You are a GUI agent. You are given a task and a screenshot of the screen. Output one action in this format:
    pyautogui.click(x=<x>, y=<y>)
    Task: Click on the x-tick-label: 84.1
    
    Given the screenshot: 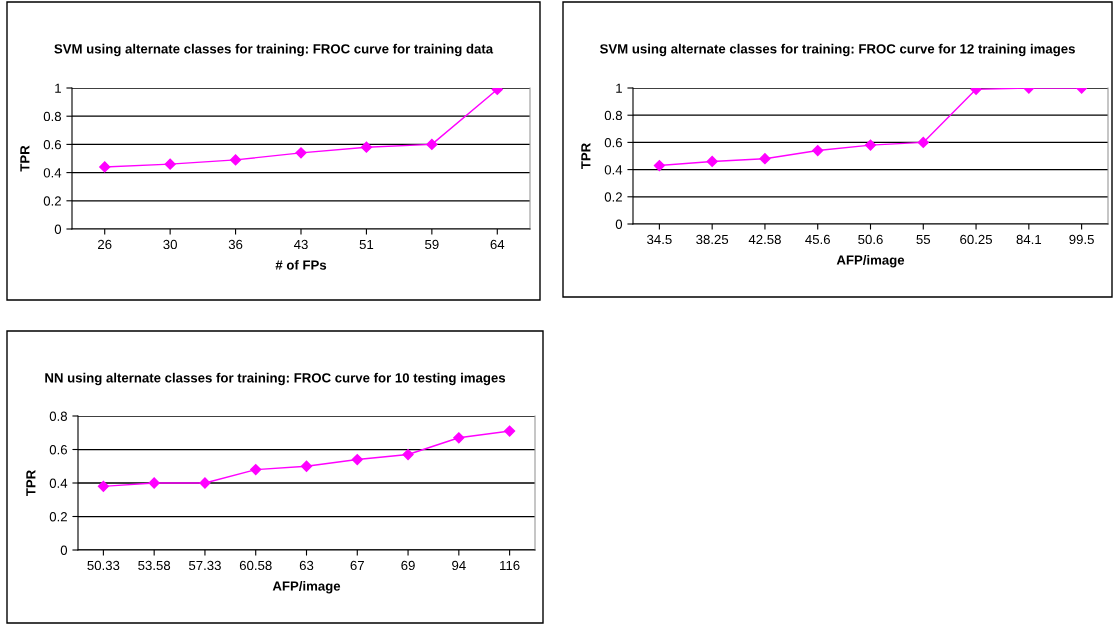 What is the action you would take?
    pyautogui.click(x=1029, y=239)
    